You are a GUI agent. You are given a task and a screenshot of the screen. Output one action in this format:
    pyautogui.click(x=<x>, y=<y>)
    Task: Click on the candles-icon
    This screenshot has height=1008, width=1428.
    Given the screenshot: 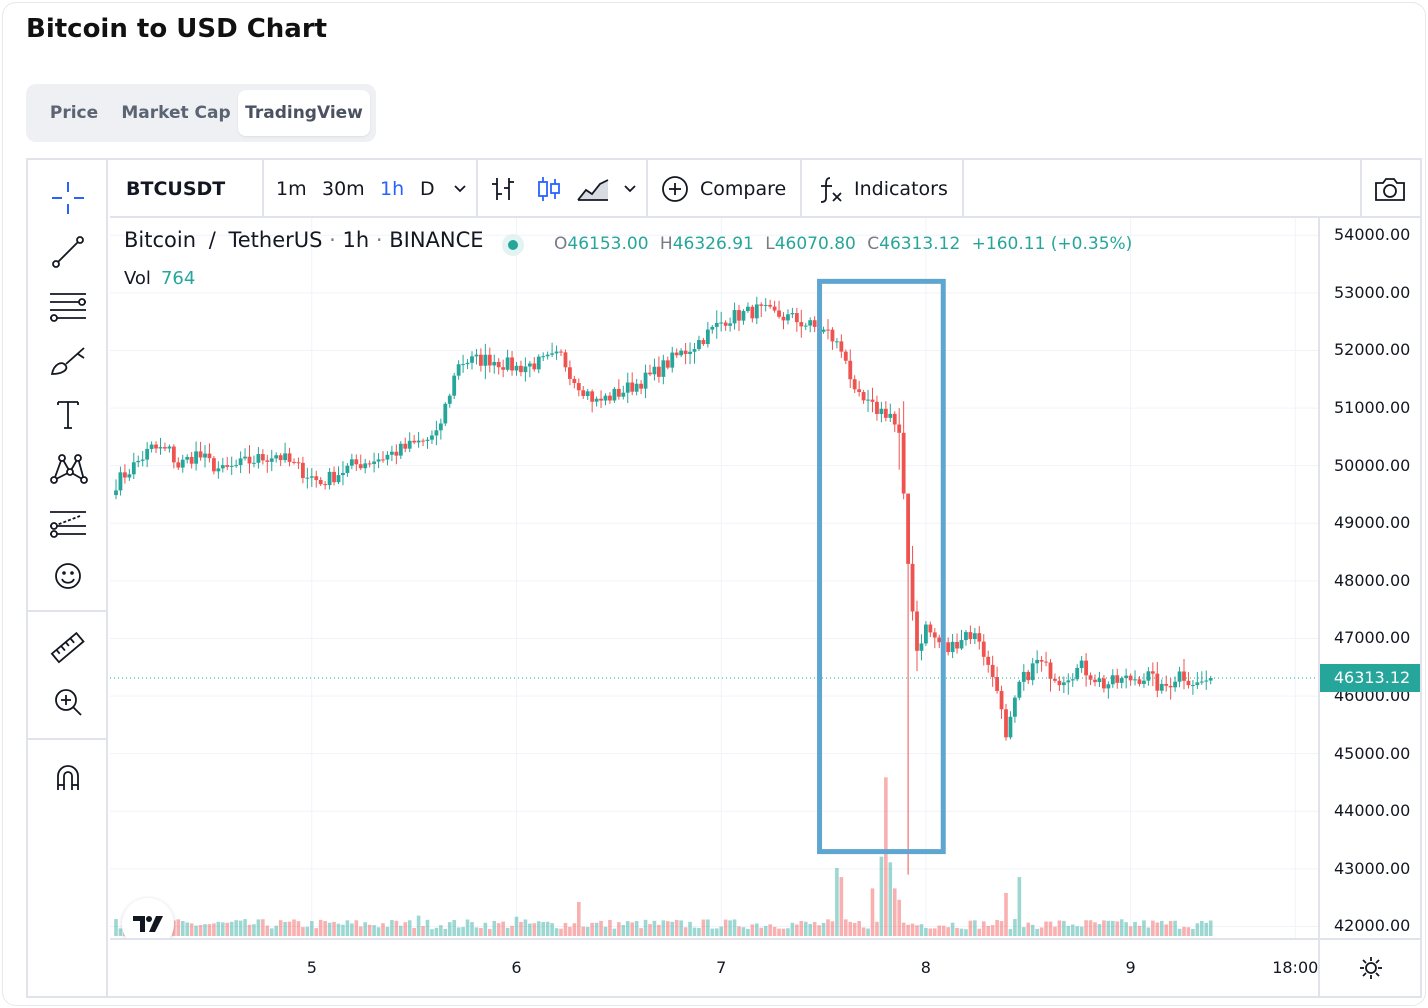 What is the action you would take?
    pyautogui.click(x=549, y=189)
    